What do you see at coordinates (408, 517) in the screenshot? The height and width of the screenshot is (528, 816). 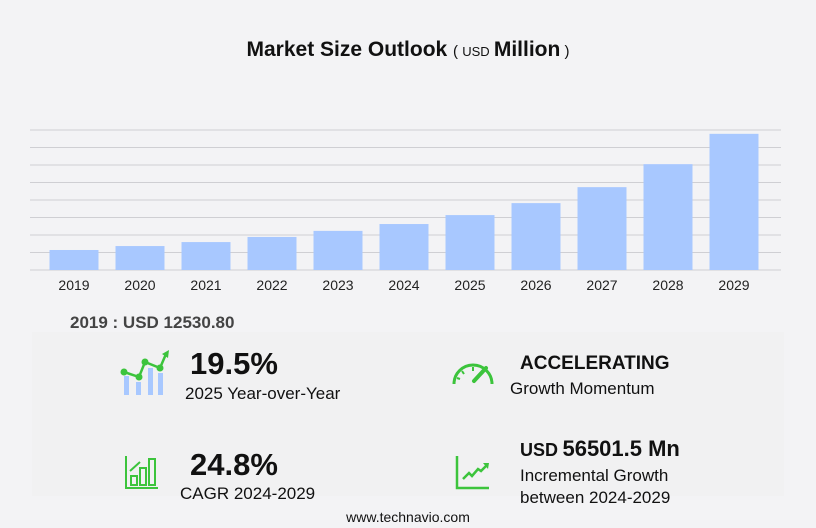 I see `footer-url: www.technavio.com` at bounding box center [408, 517].